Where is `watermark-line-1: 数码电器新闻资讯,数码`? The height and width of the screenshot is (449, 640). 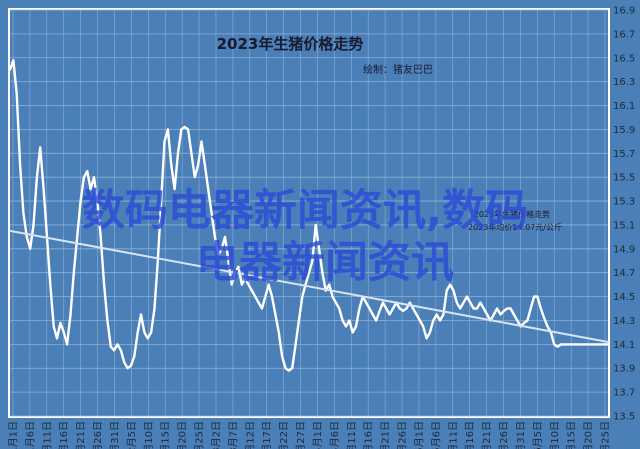
watermark-line-1: 数码电器新闻资讯,数码 is located at coordinates (305, 211).